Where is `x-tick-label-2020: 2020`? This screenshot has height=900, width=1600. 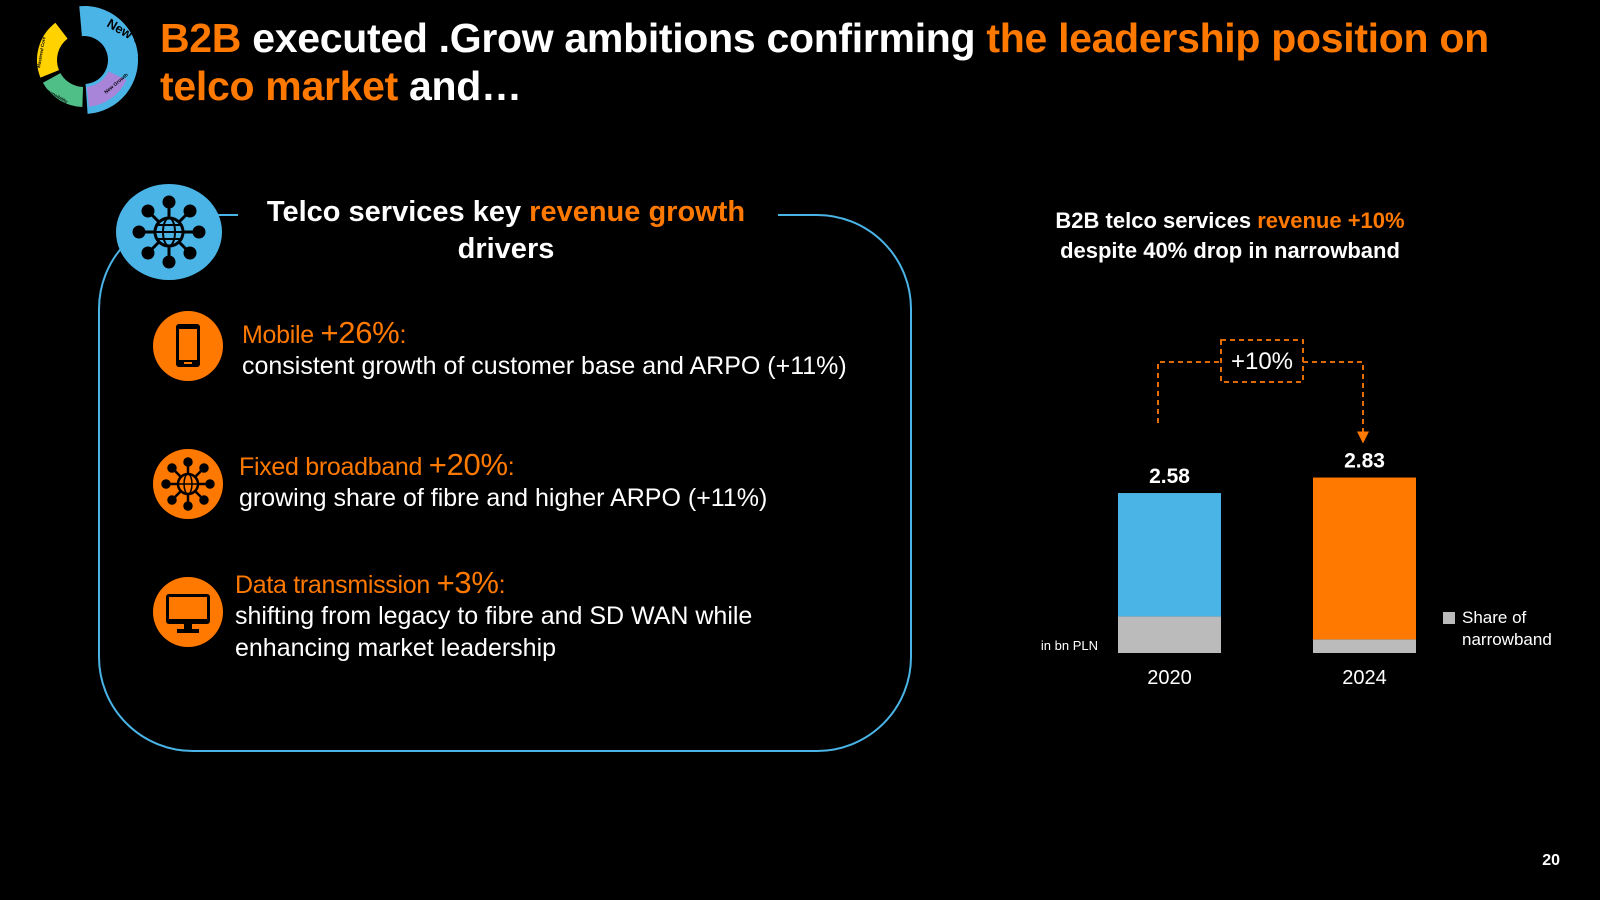
x-tick-label-2020: 2020 is located at coordinates (1169, 678).